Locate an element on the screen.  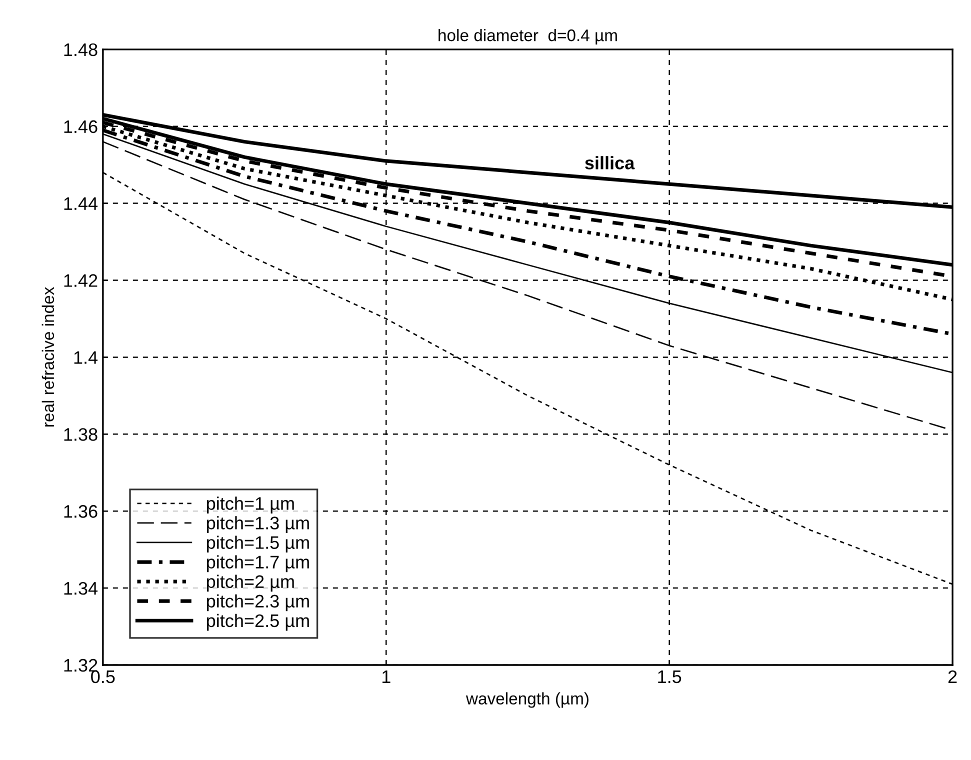
x-tick-label: 0.5 is located at coordinates (103, 677).